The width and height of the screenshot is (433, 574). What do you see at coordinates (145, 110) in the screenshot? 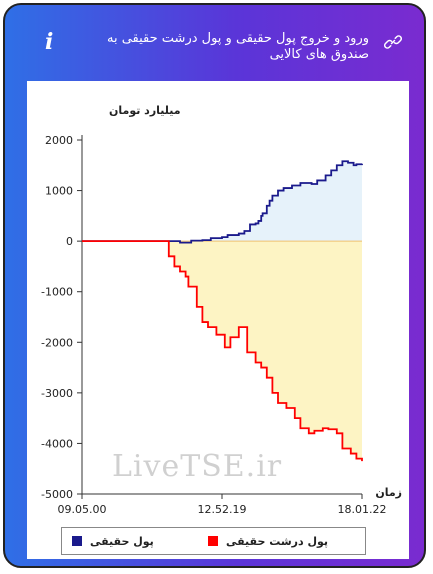
I see `y-axis-title: میلیارد تومان` at bounding box center [145, 110].